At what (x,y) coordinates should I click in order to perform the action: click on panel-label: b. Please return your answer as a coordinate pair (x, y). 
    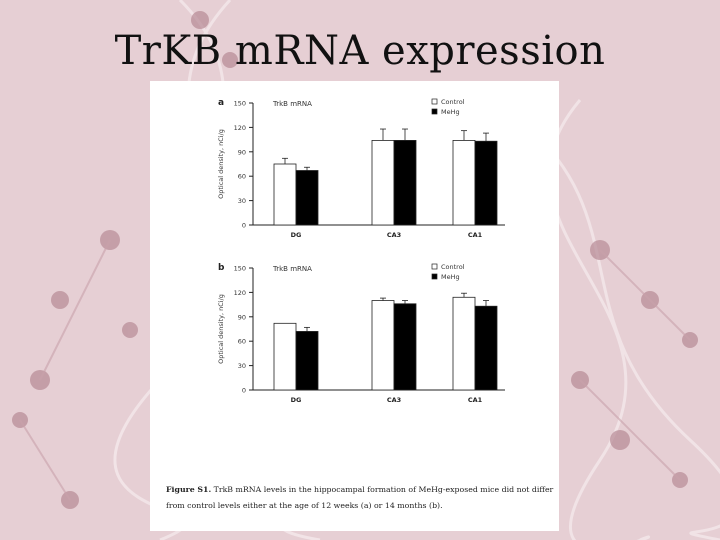
    Looking at the image, I should click on (221, 268).